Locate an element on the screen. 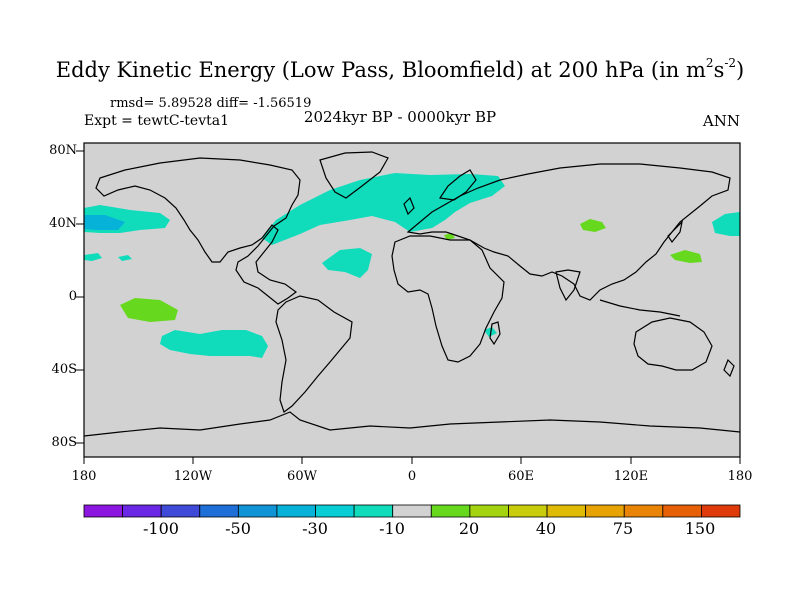 This screenshot has height=600, width=800. lat-label: 0 is located at coordinates (72, 296).